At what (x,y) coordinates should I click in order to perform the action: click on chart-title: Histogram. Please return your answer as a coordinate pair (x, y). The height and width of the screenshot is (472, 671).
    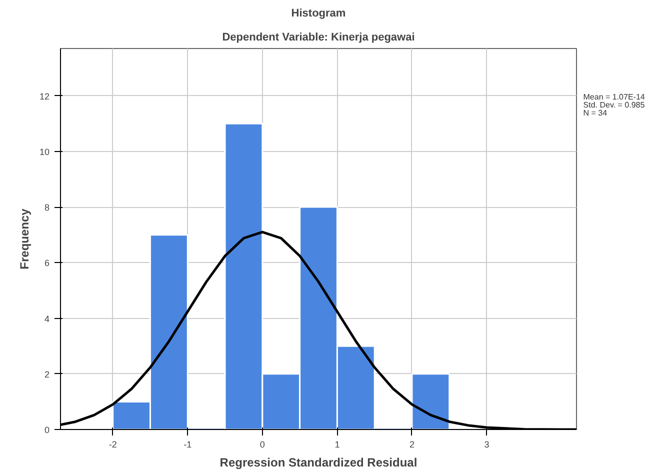
    Looking at the image, I should click on (318, 14).